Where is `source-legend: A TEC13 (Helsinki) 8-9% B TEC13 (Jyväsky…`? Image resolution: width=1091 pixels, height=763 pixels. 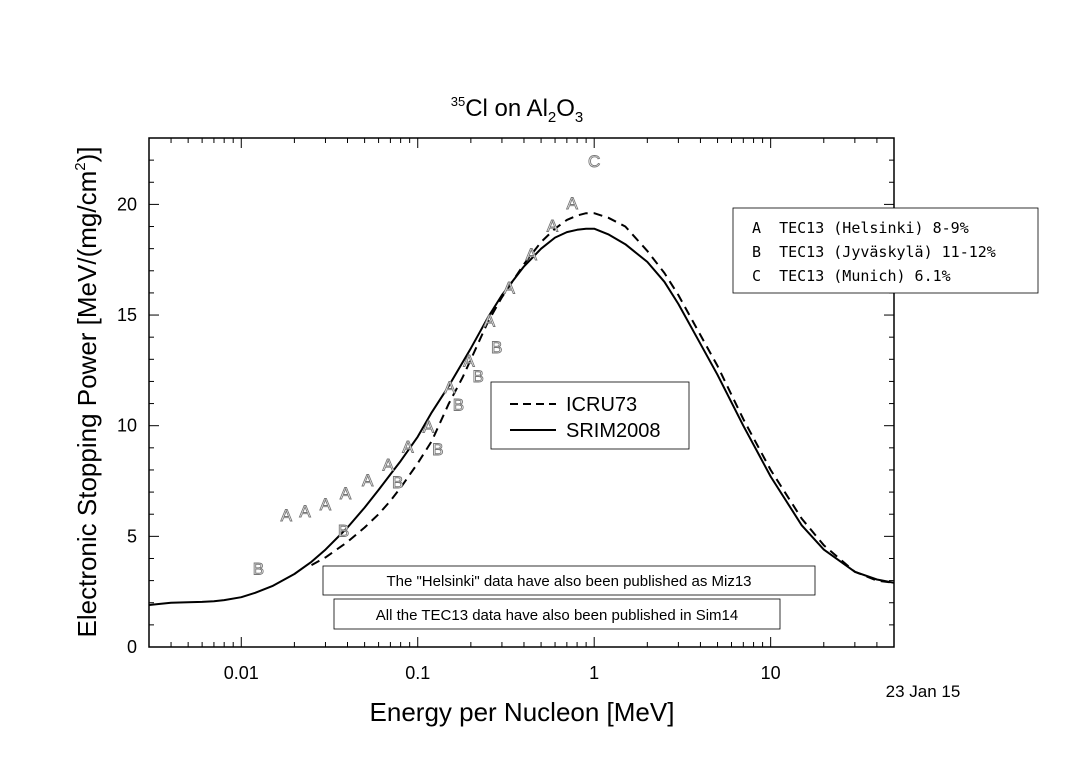 source-legend: A TEC13 (Helsinki) 8-9% B TEC13 (Jyväsky… is located at coordinates (885, 250).